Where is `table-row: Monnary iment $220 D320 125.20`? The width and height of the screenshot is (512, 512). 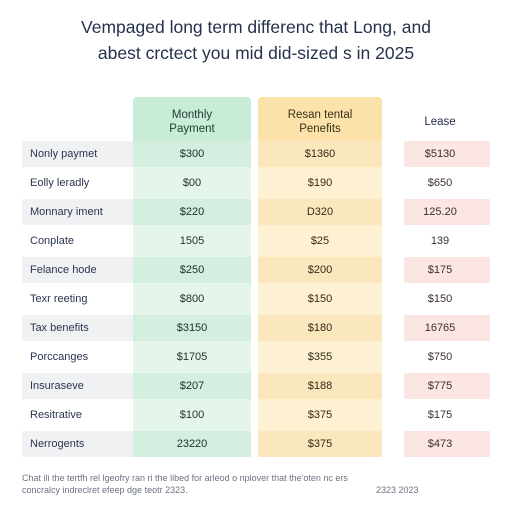 table-row: Monnary iment $220 D320 125.20 is located at coordinates (256, 212).